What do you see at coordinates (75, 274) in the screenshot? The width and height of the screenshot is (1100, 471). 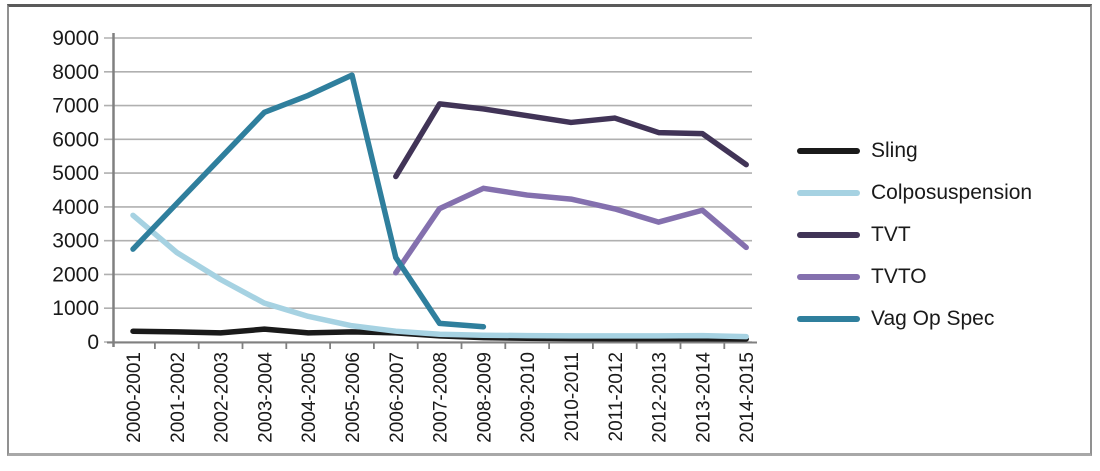 I see `y-axis-label: 2000` at bounding box center [75, 274].